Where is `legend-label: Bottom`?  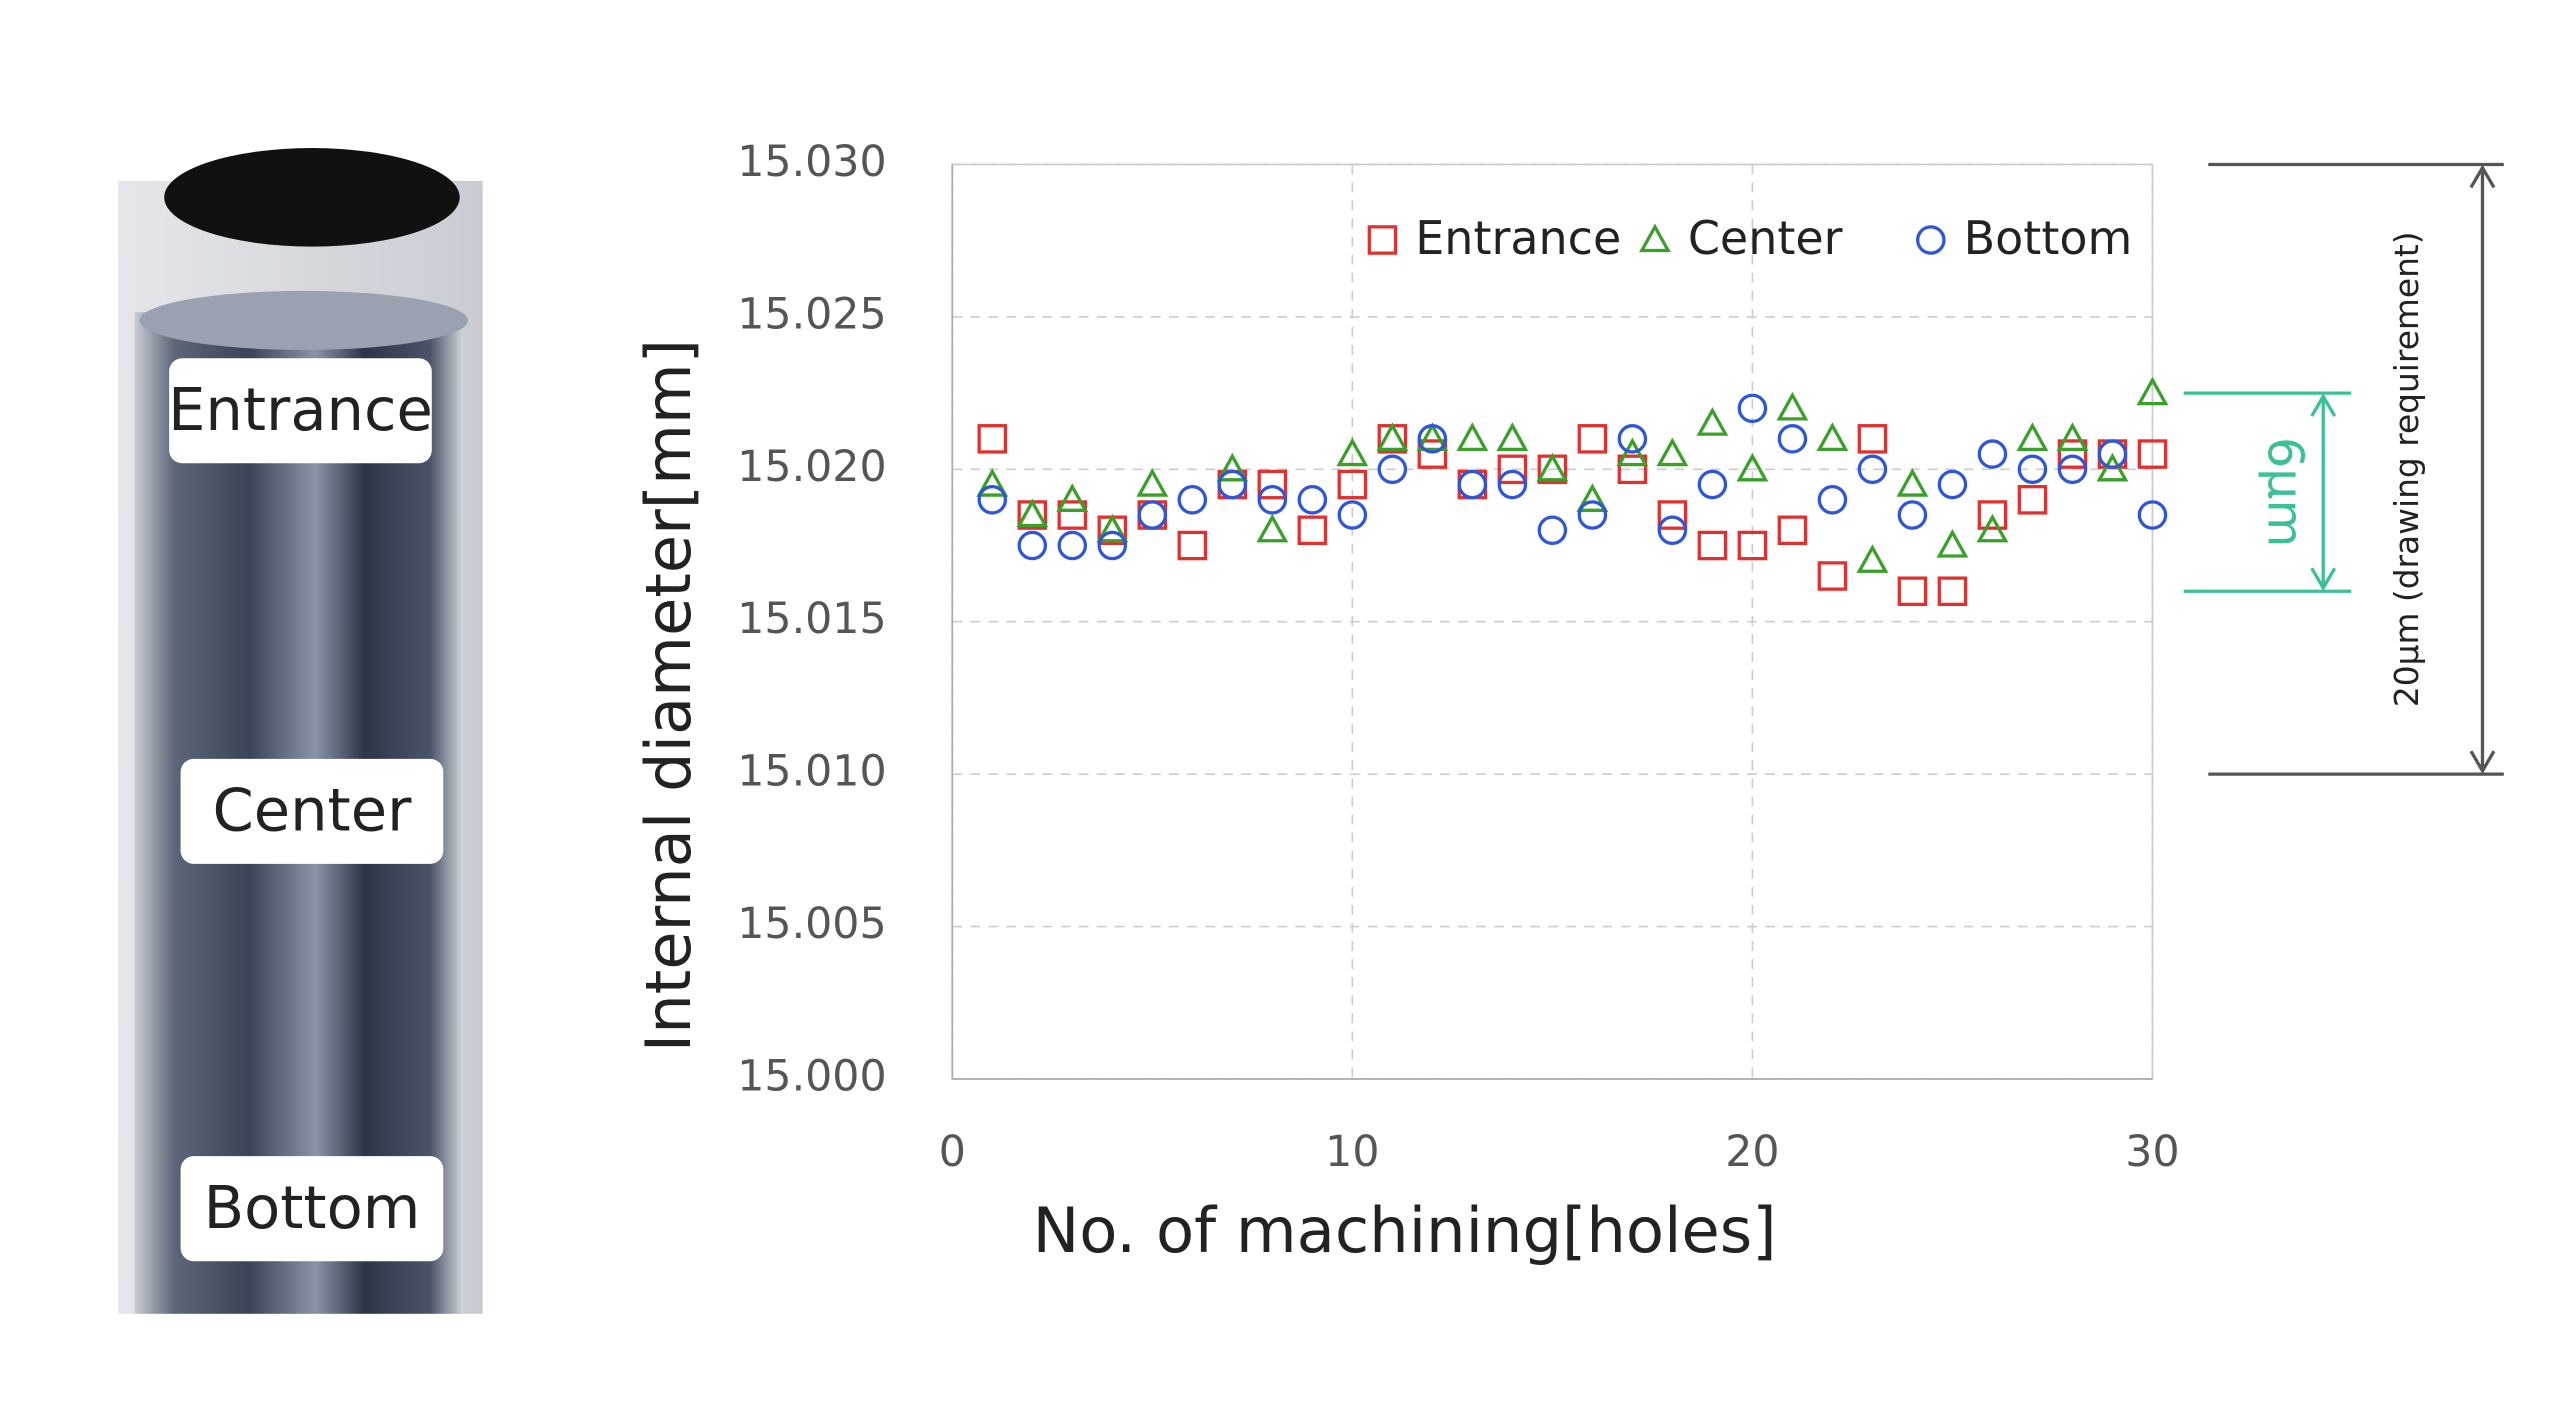
legend-label: Bottom is located at coordinates (2048, 238).